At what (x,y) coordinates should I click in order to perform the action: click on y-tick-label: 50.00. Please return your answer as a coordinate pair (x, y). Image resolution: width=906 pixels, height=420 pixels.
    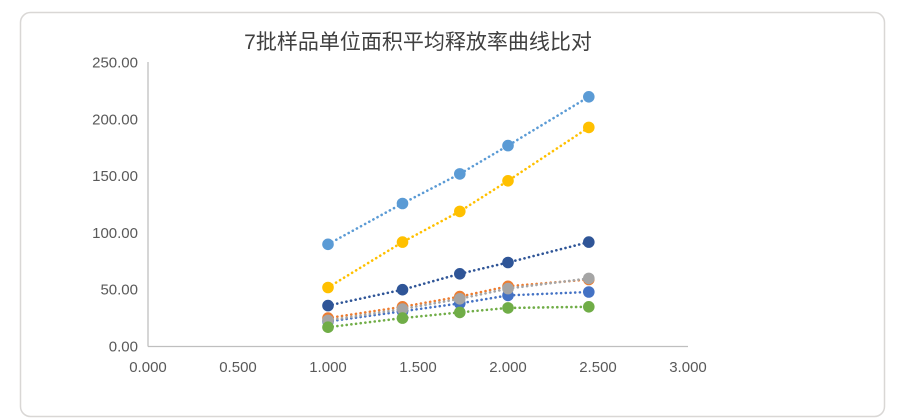
    Looking at the image, I should click on (119, 290).